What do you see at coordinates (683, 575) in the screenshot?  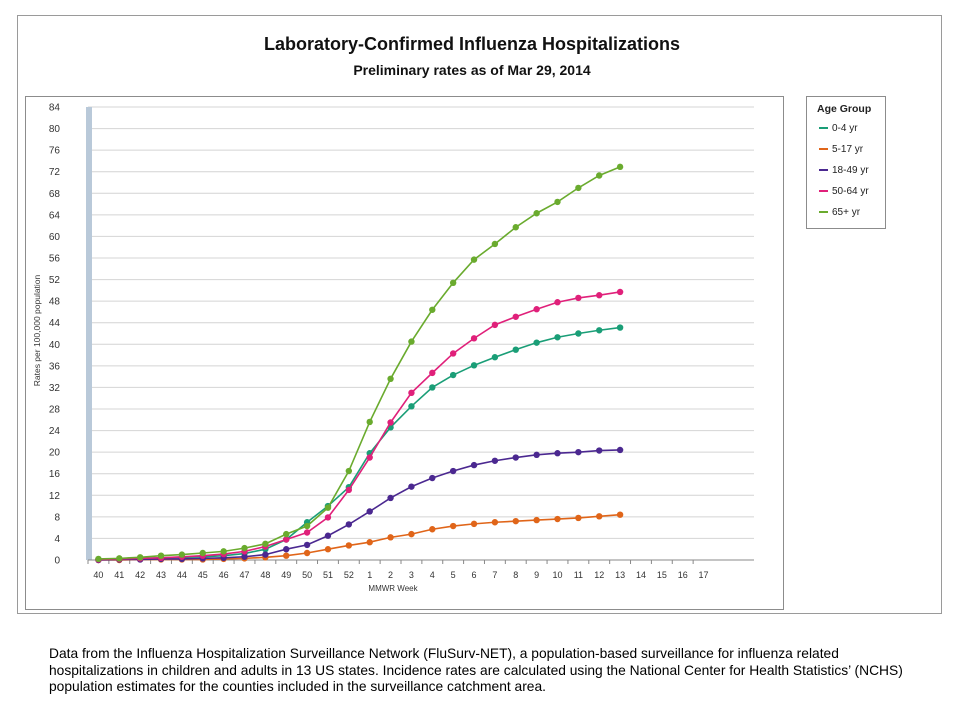 I see `x-tick-label: 16` at bounding box center [683, 575].